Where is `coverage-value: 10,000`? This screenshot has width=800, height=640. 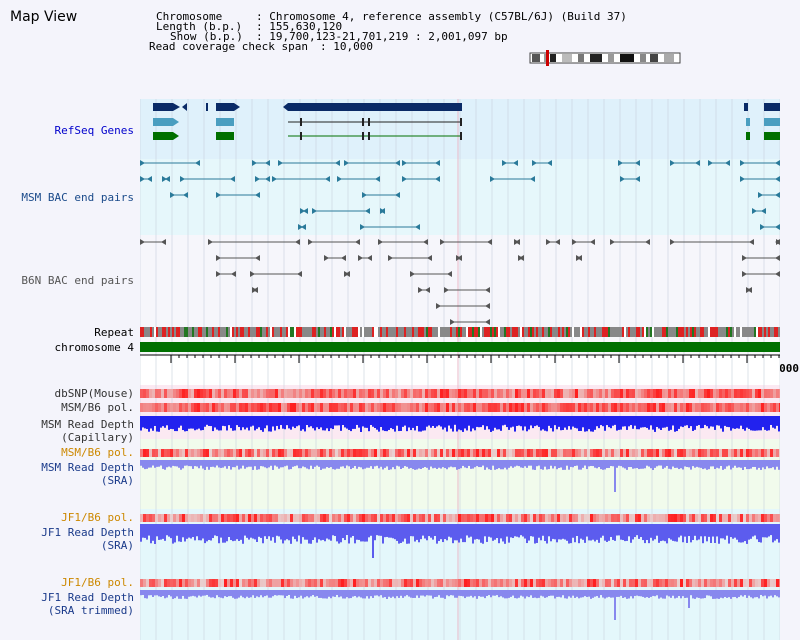
coverage-value: 10,000 is located at coordinates (353, 46).